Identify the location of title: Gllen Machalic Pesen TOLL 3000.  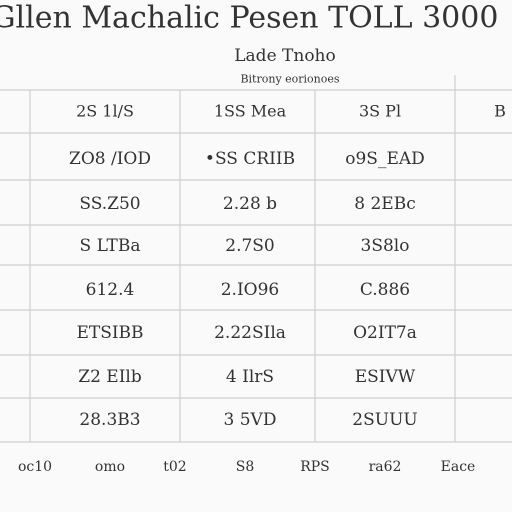
(249, 18).